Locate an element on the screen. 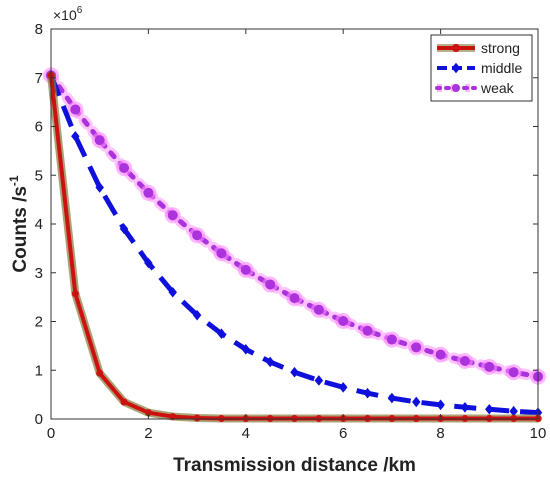 Image resolution: width=550 pixels, height=480 pixels. x-axis-title: Transmission distance /km is located at coordinates (294, 465).